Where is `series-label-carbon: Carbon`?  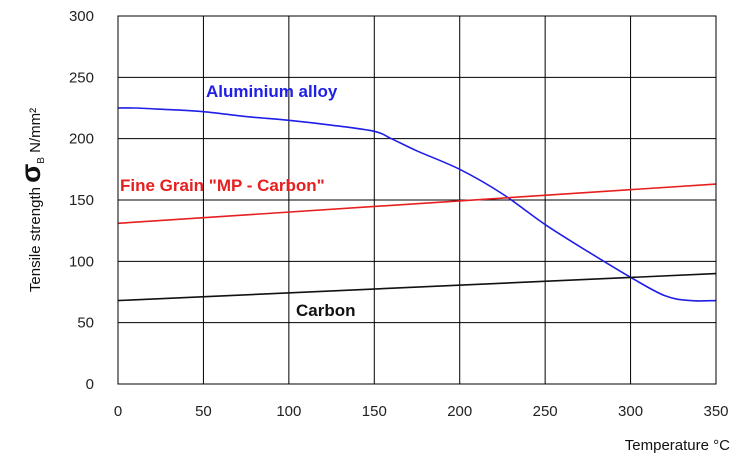 series-label-carbon: Carbon is located at coordinates (326, 310).